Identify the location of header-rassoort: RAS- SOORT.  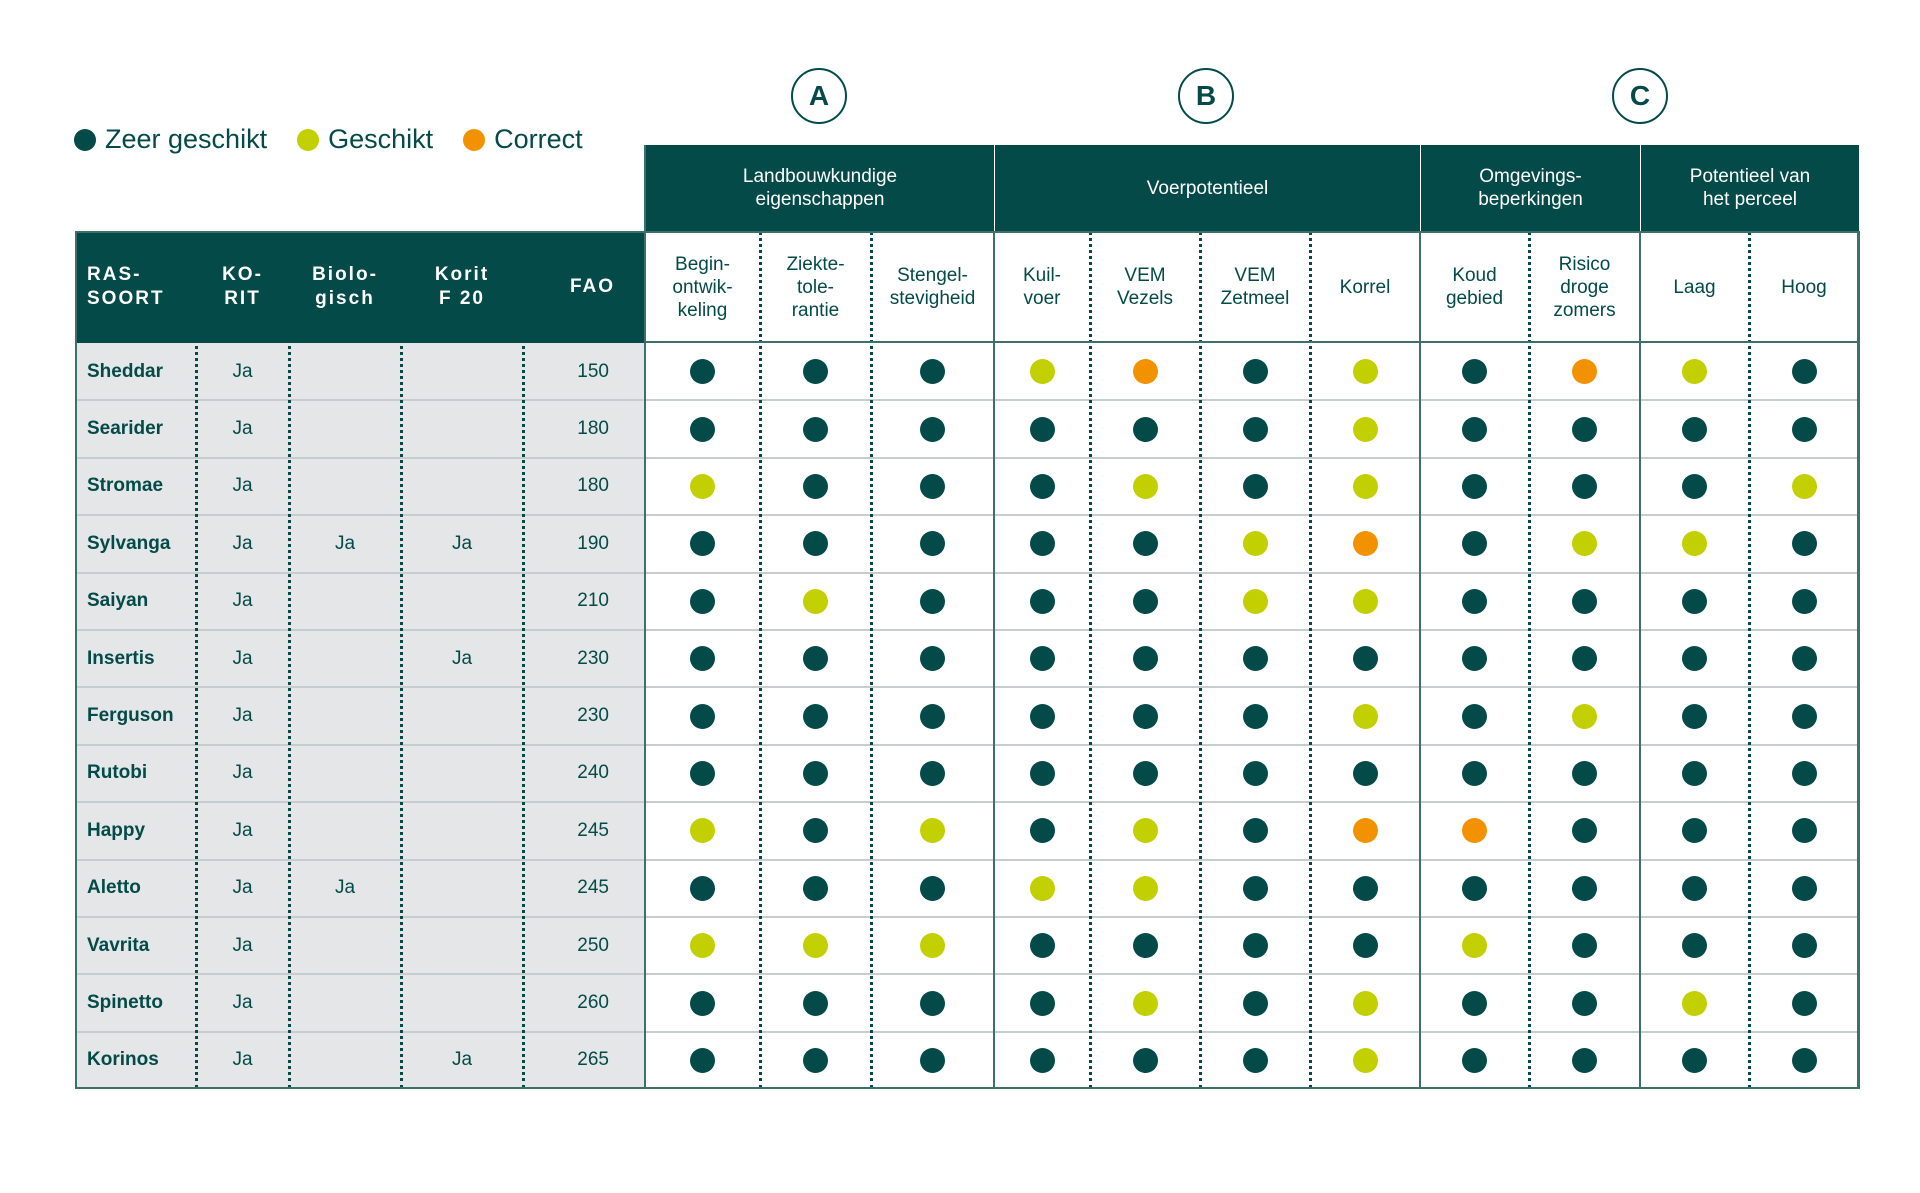
(135, 287).